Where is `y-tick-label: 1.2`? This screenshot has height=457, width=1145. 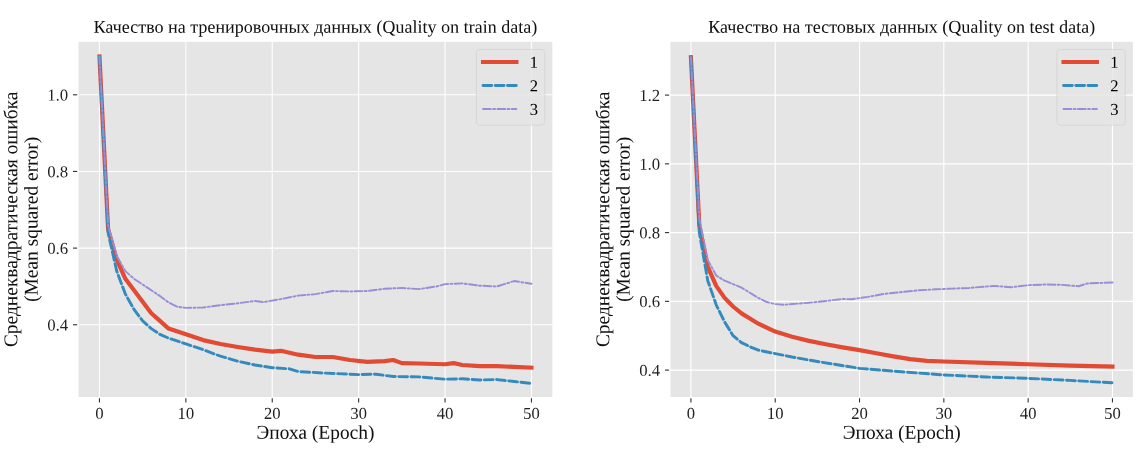 y-tick-label: 1.2 is located at coordinates (650, 95).